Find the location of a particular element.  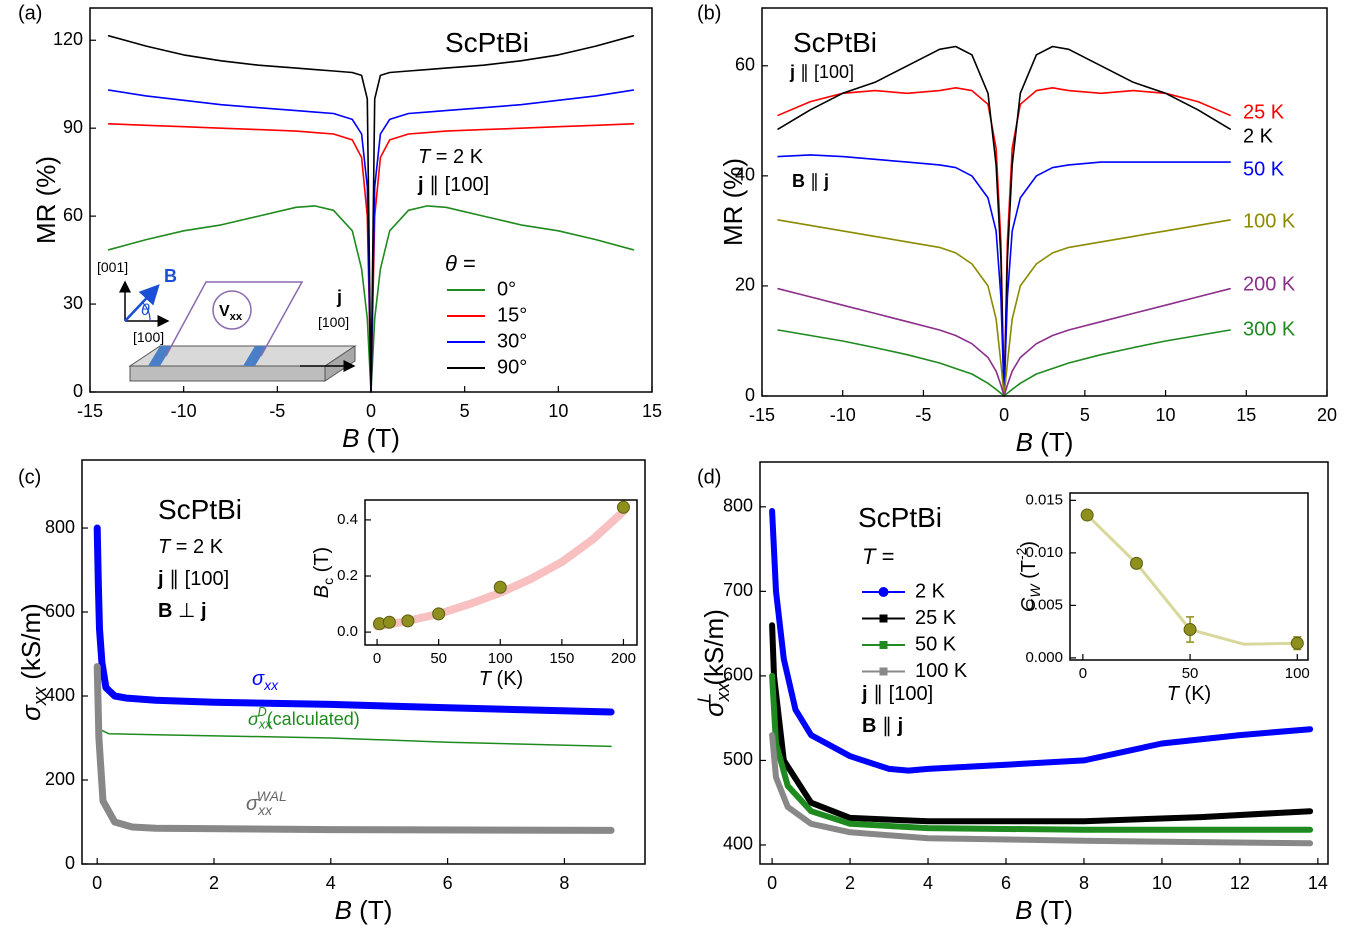

wire is located at coordinates (234, 319).